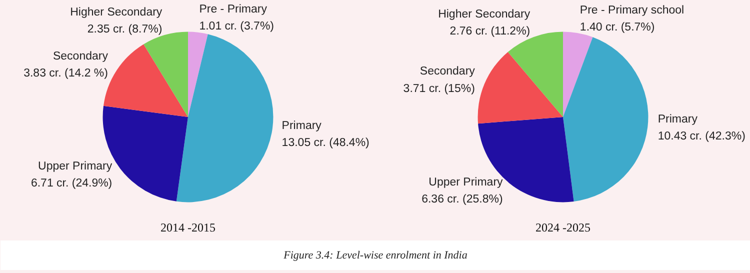 Image resolution: width=750 pixels, height=273 pixels. Describe the element at coordinates (563, 227) in the screenshot. I see `text: 2024 -2025` at that location.